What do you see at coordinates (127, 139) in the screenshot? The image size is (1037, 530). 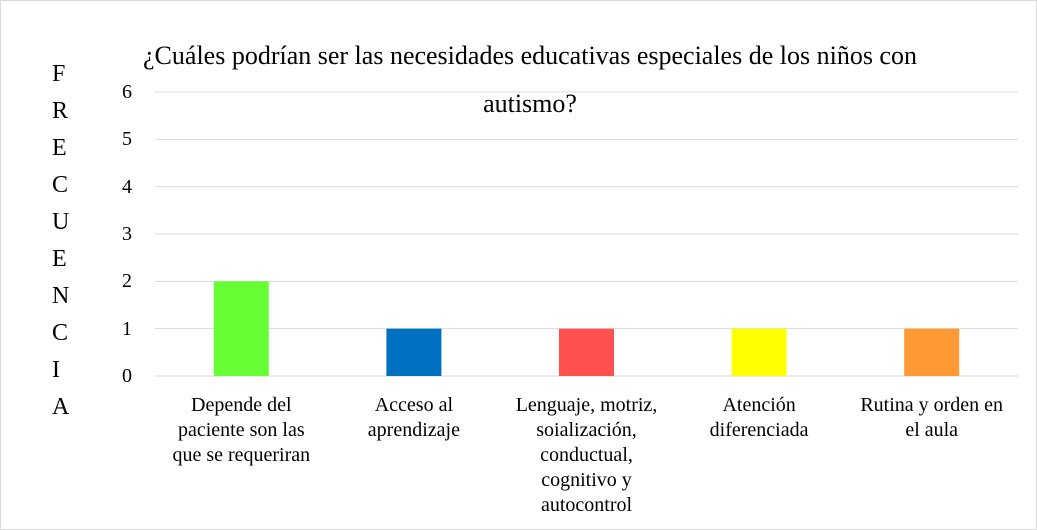 I see `y-tick-label: 5` at bounding box center [127, 139].